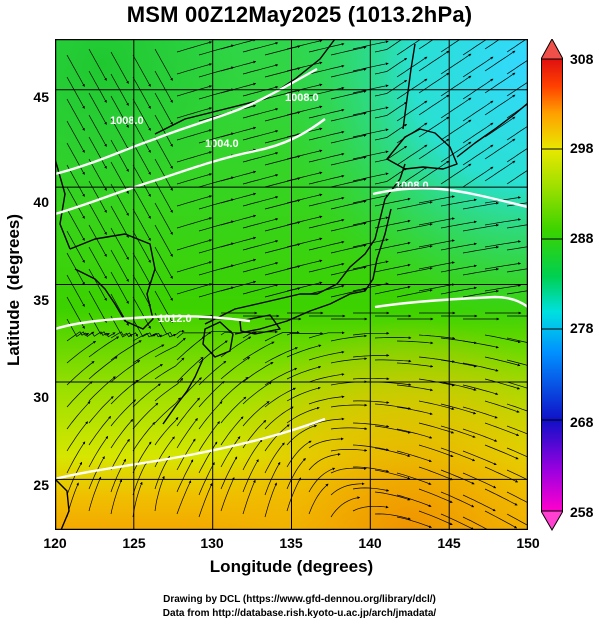 The image size is (599, 625). Describe the element at coordinates (582, 422) in the screenshot. I see `colorbar-label: 268` at that location.